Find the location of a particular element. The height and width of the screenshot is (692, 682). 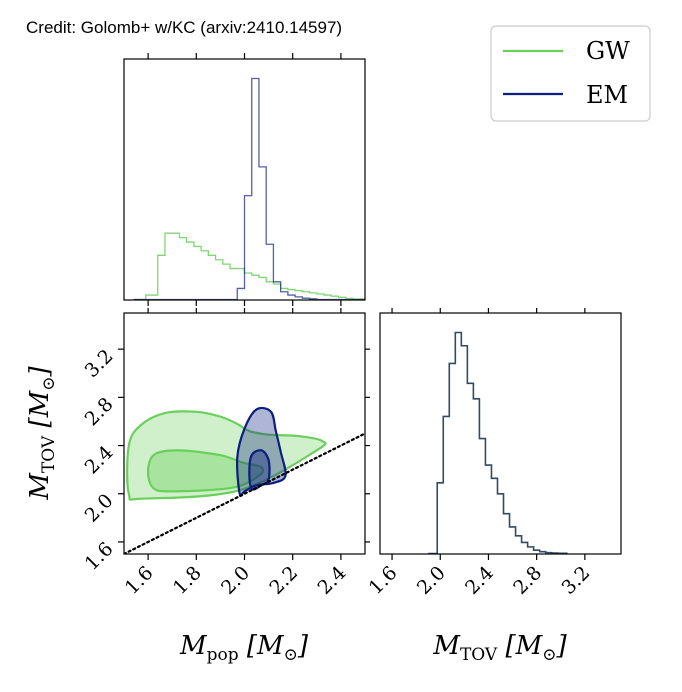

gw-mpop-histogram is located at coordinates (249, 266).